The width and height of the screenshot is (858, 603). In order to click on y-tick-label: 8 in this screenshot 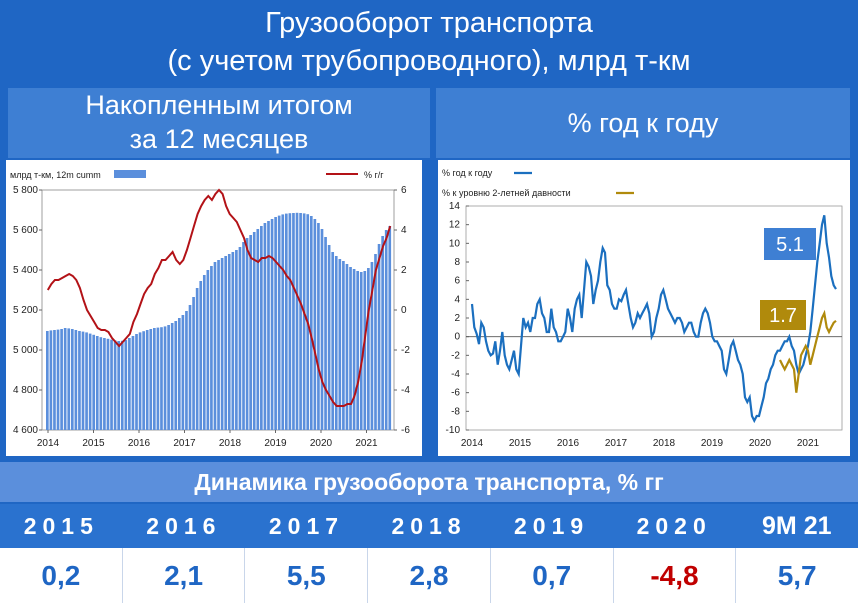, I will do `click(457, 262)`.